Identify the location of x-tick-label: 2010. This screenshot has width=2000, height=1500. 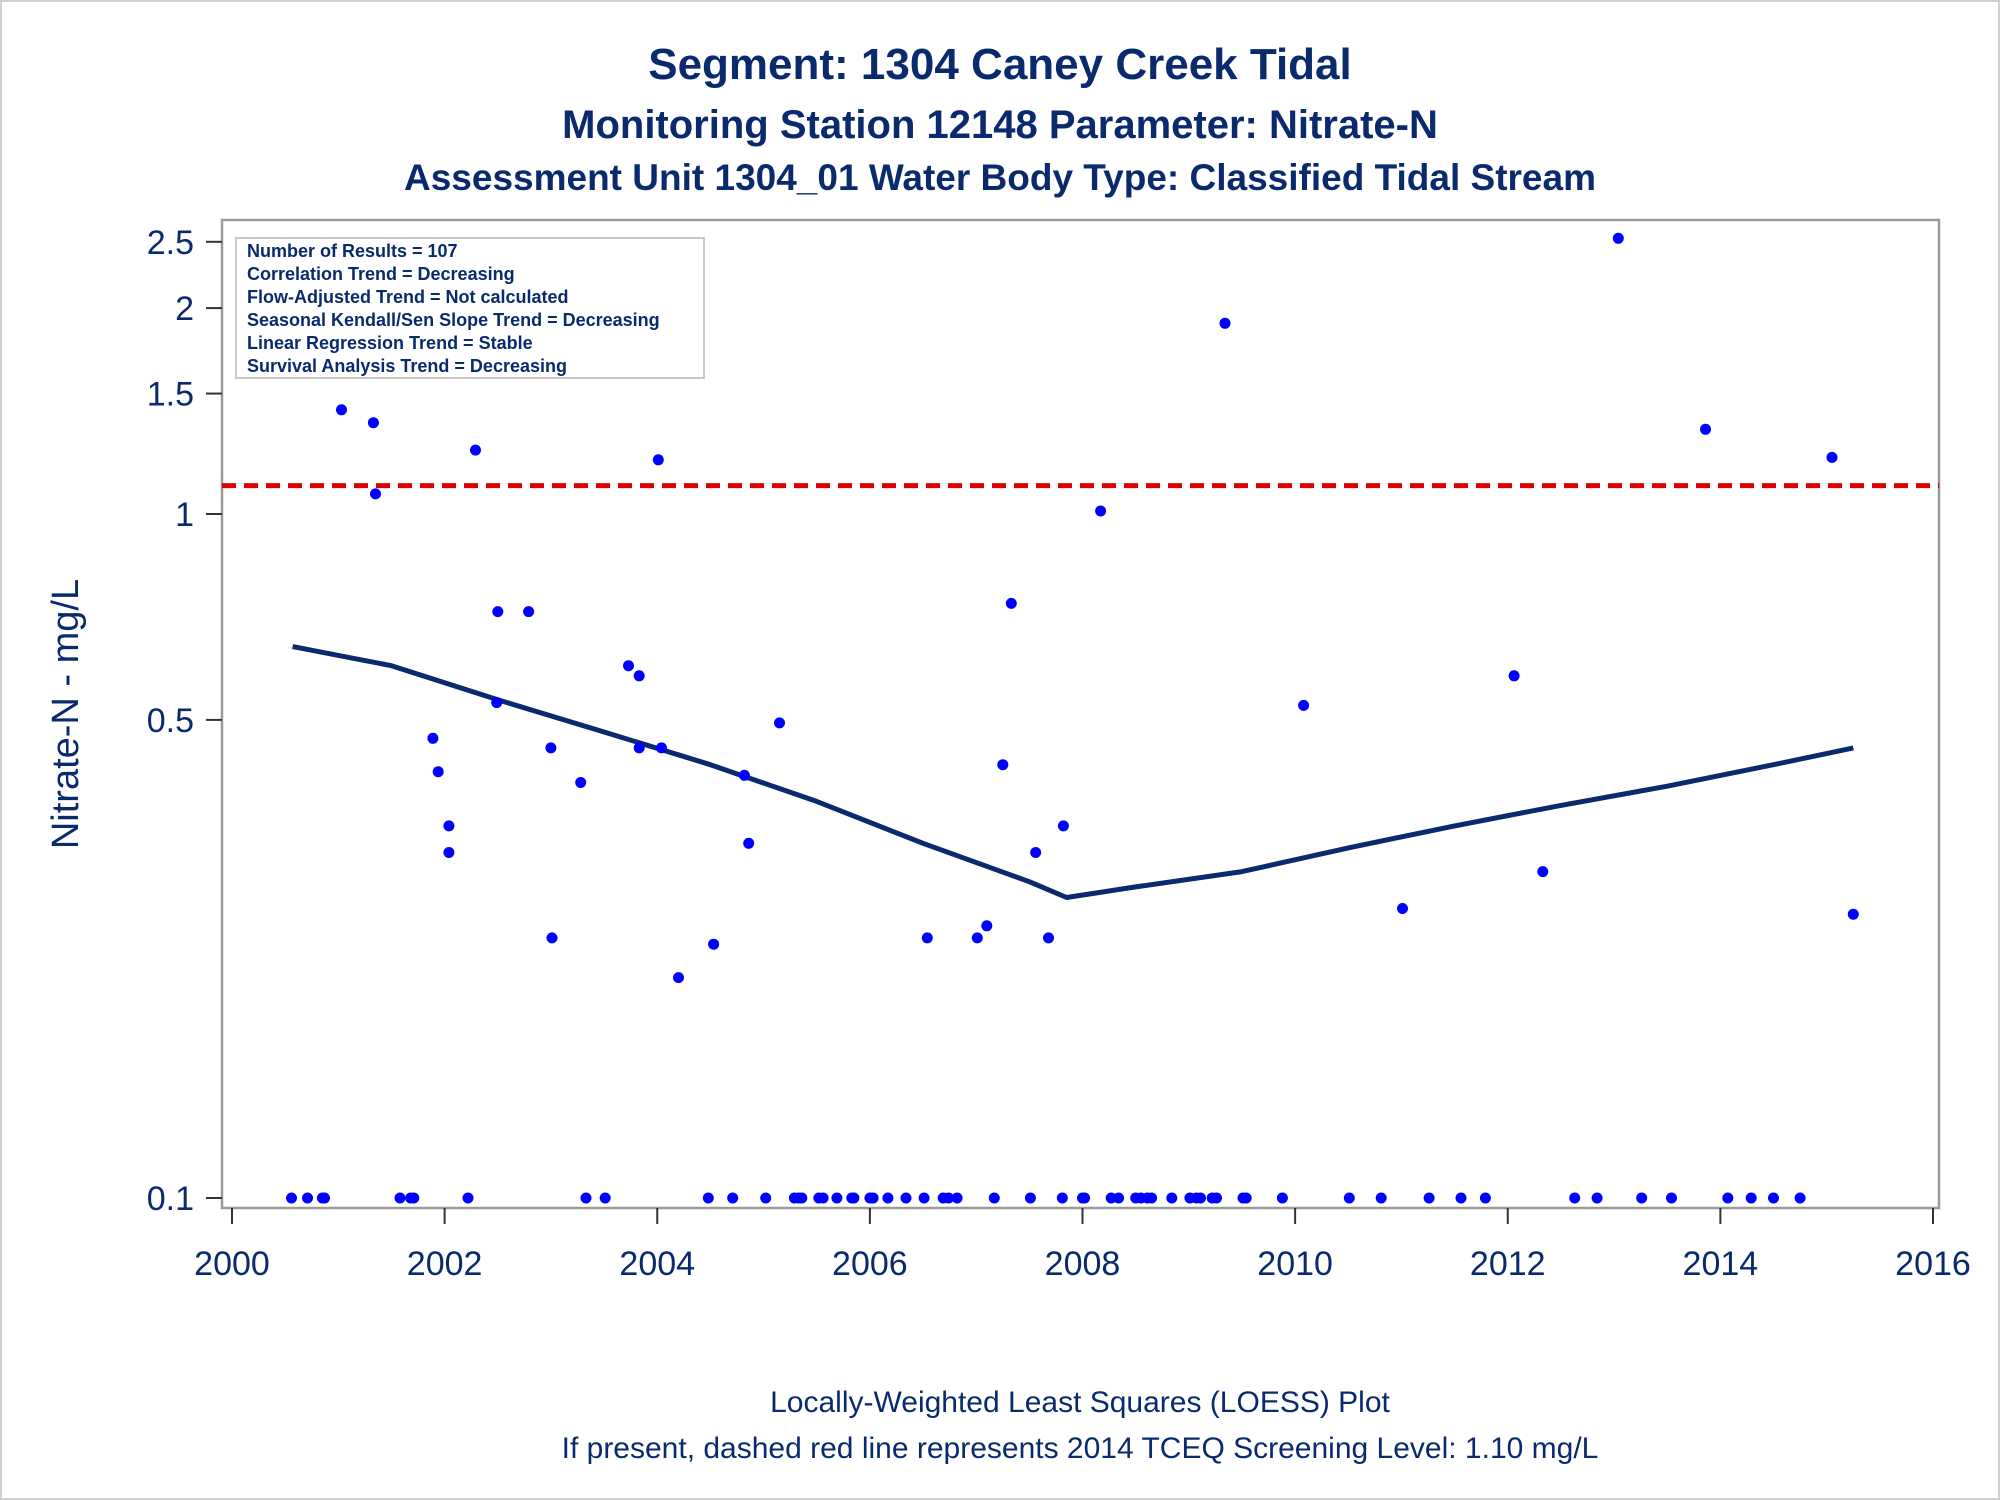
(1295, 1264).